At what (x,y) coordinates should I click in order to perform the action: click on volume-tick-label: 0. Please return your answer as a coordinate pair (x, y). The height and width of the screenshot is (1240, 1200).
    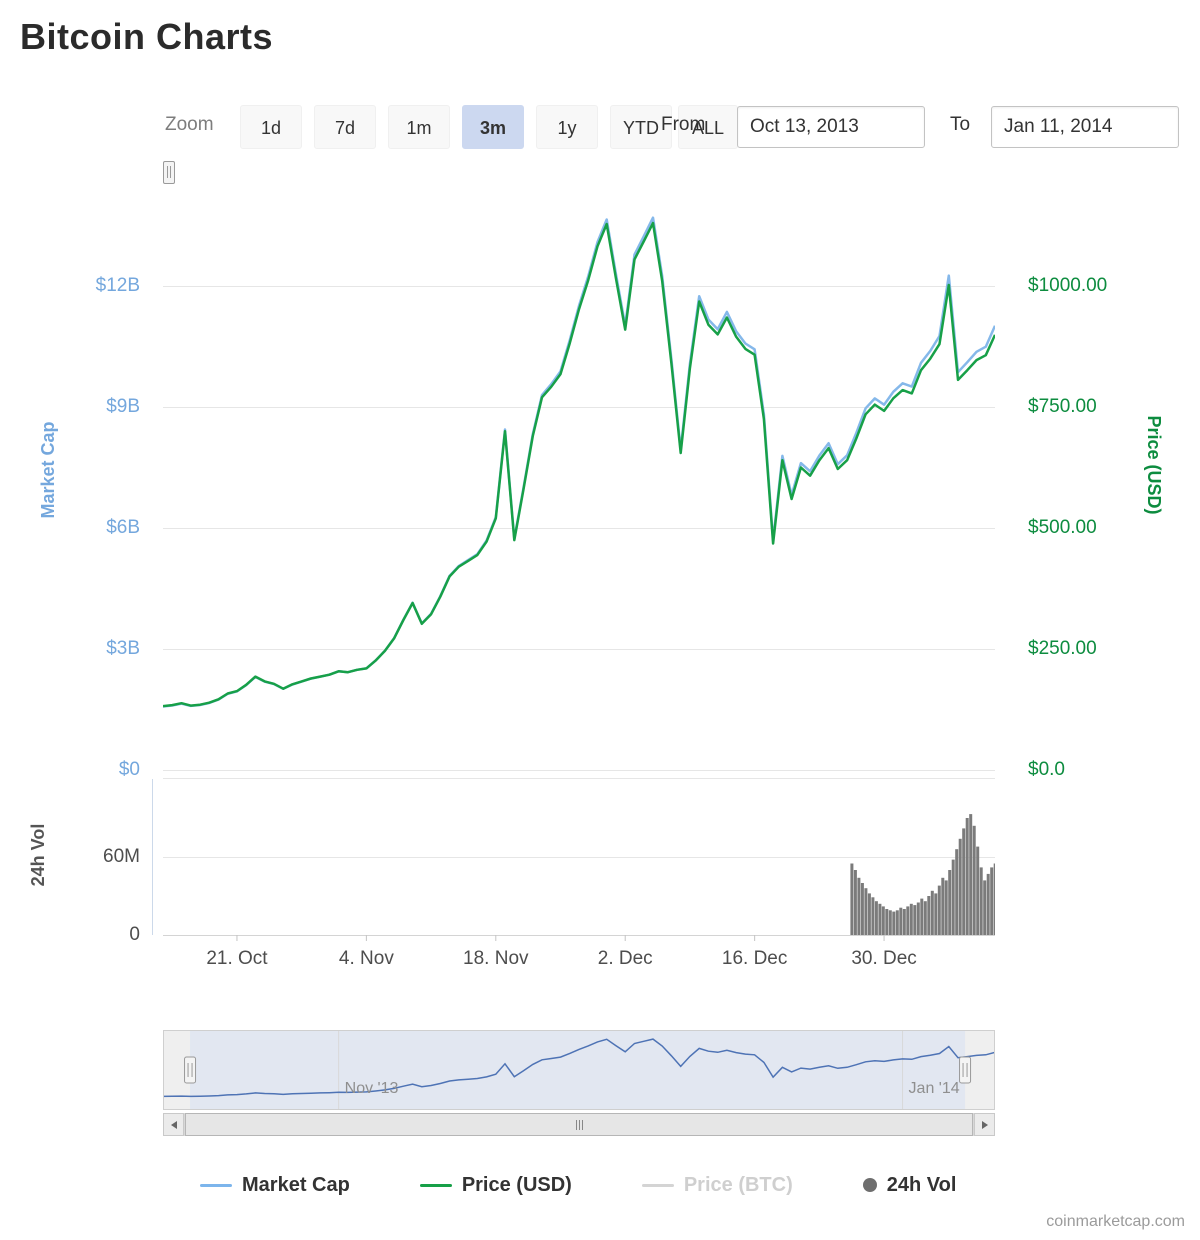
    Looking at the image, I should click on (134, 934).